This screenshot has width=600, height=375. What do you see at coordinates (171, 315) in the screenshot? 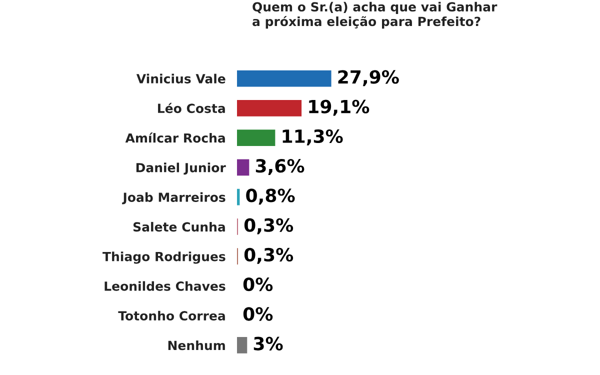
I see `y-tick-label: Totonho Correa` at bounding box center [171, 315].